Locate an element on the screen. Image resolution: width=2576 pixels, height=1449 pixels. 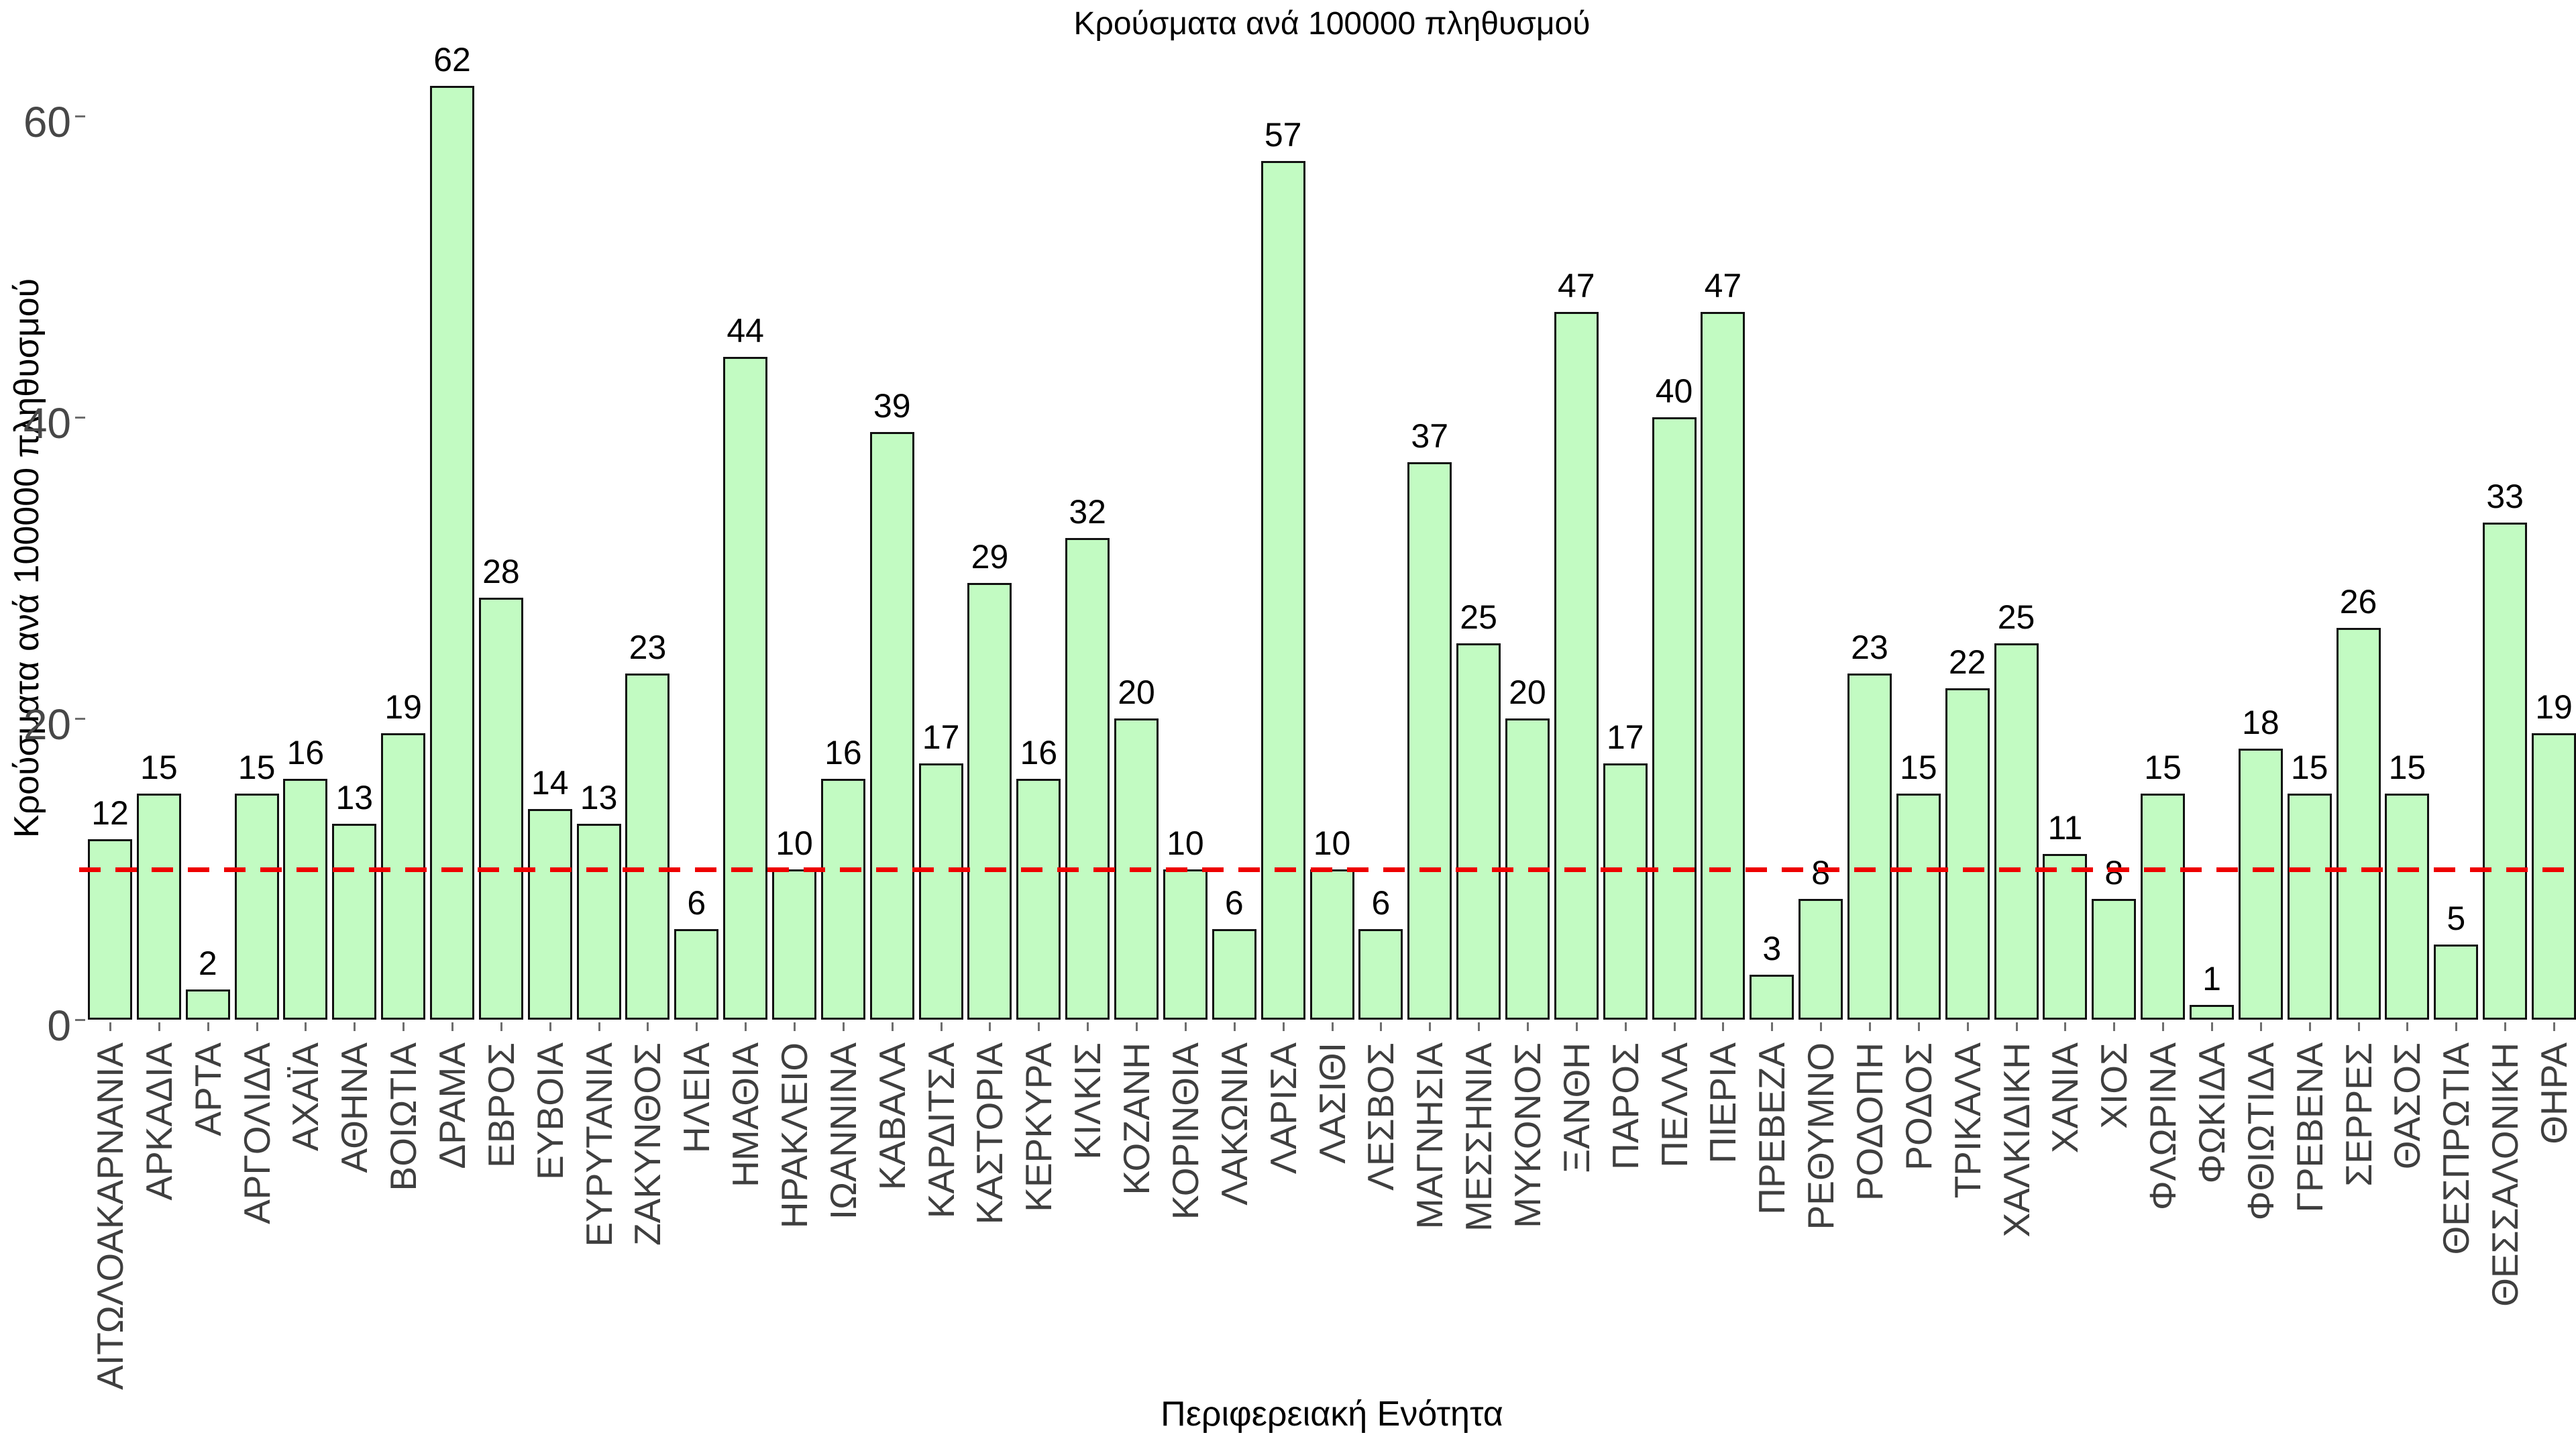
bar-value-label: 57 is located at coordinates (1283, 135).